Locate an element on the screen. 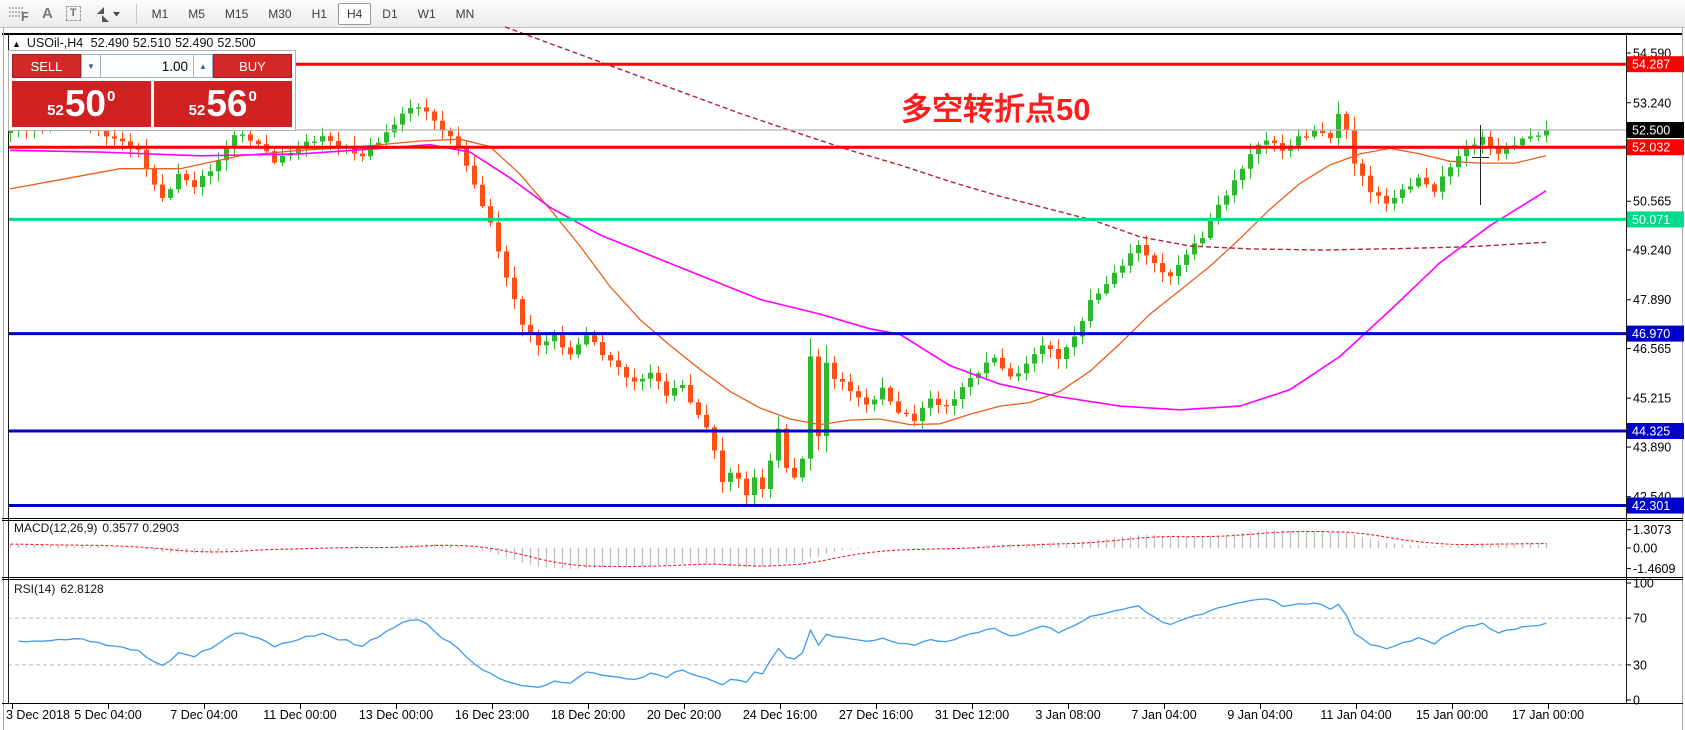  price-tick-label: 45.215 is located at coordinates (1652, 399).